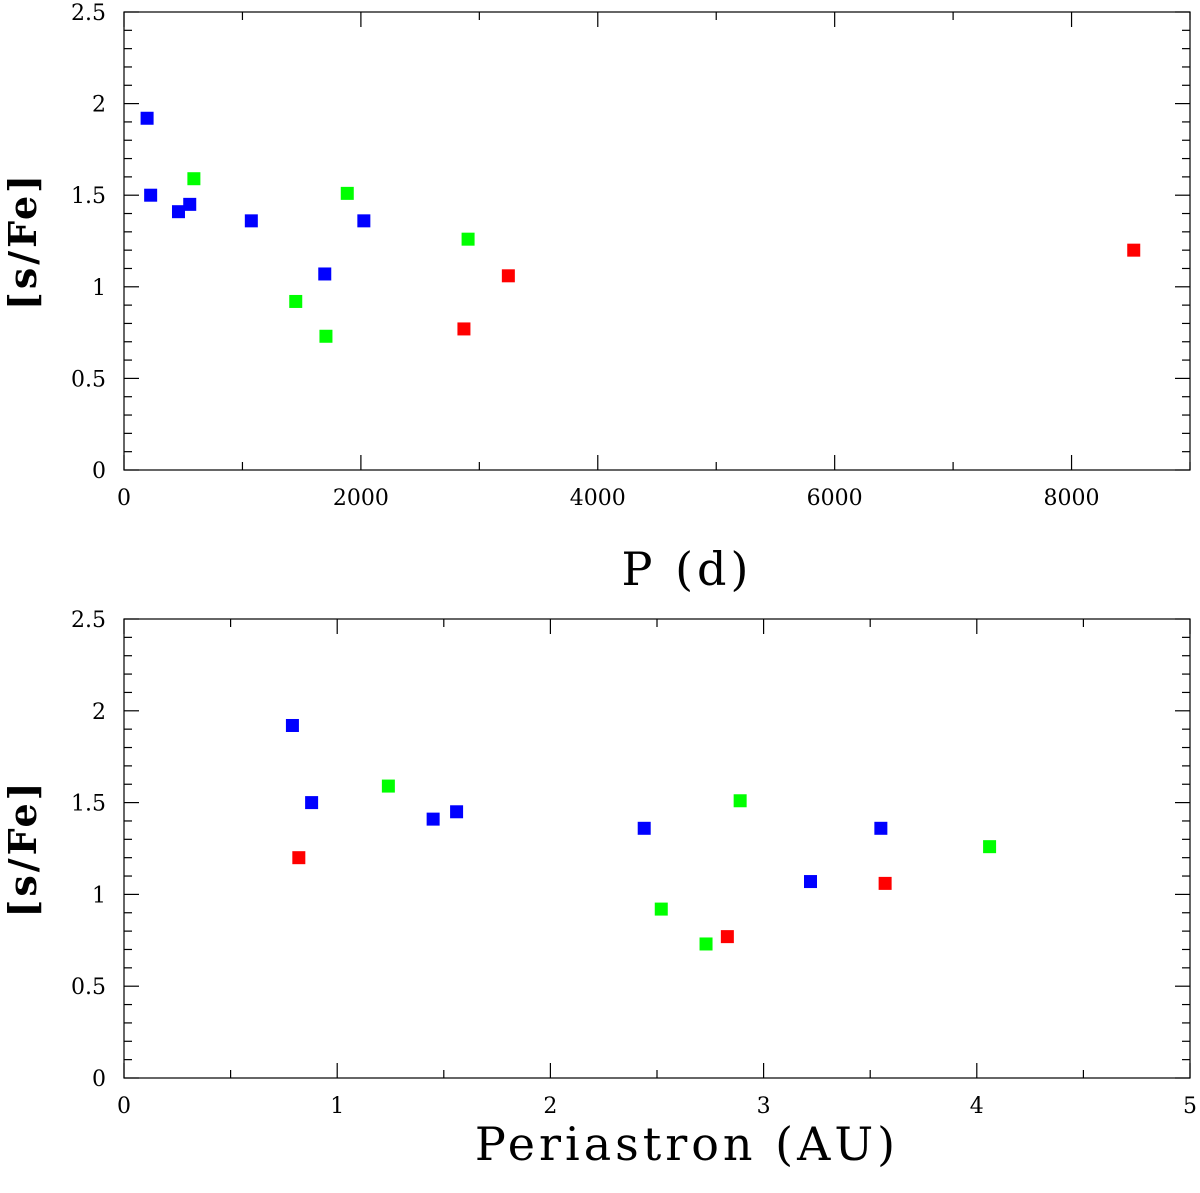 This screenshot has width=1200, height=1193. Describe the element at coordinates (1190, 1106) in the screenshot. I see `x-tick-label: 5` at that location.